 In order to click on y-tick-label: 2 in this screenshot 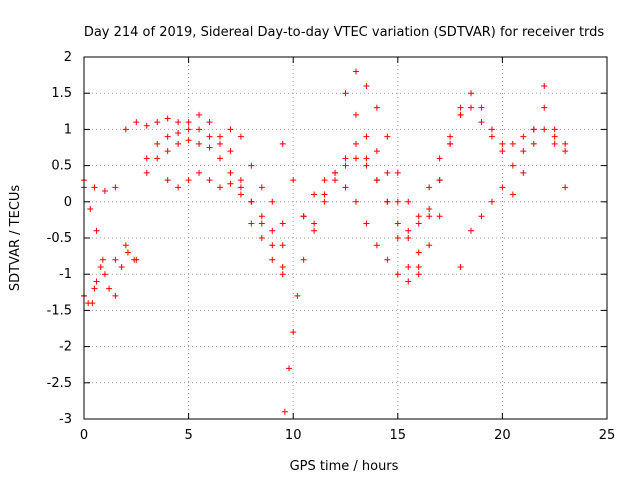, I will do `click(68, 57)`.